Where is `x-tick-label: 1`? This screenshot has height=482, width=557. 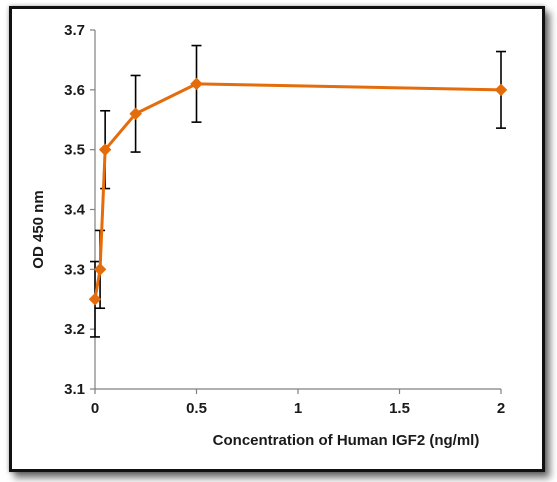 x-tick-label: 1 is located at coordinates (298, 408).